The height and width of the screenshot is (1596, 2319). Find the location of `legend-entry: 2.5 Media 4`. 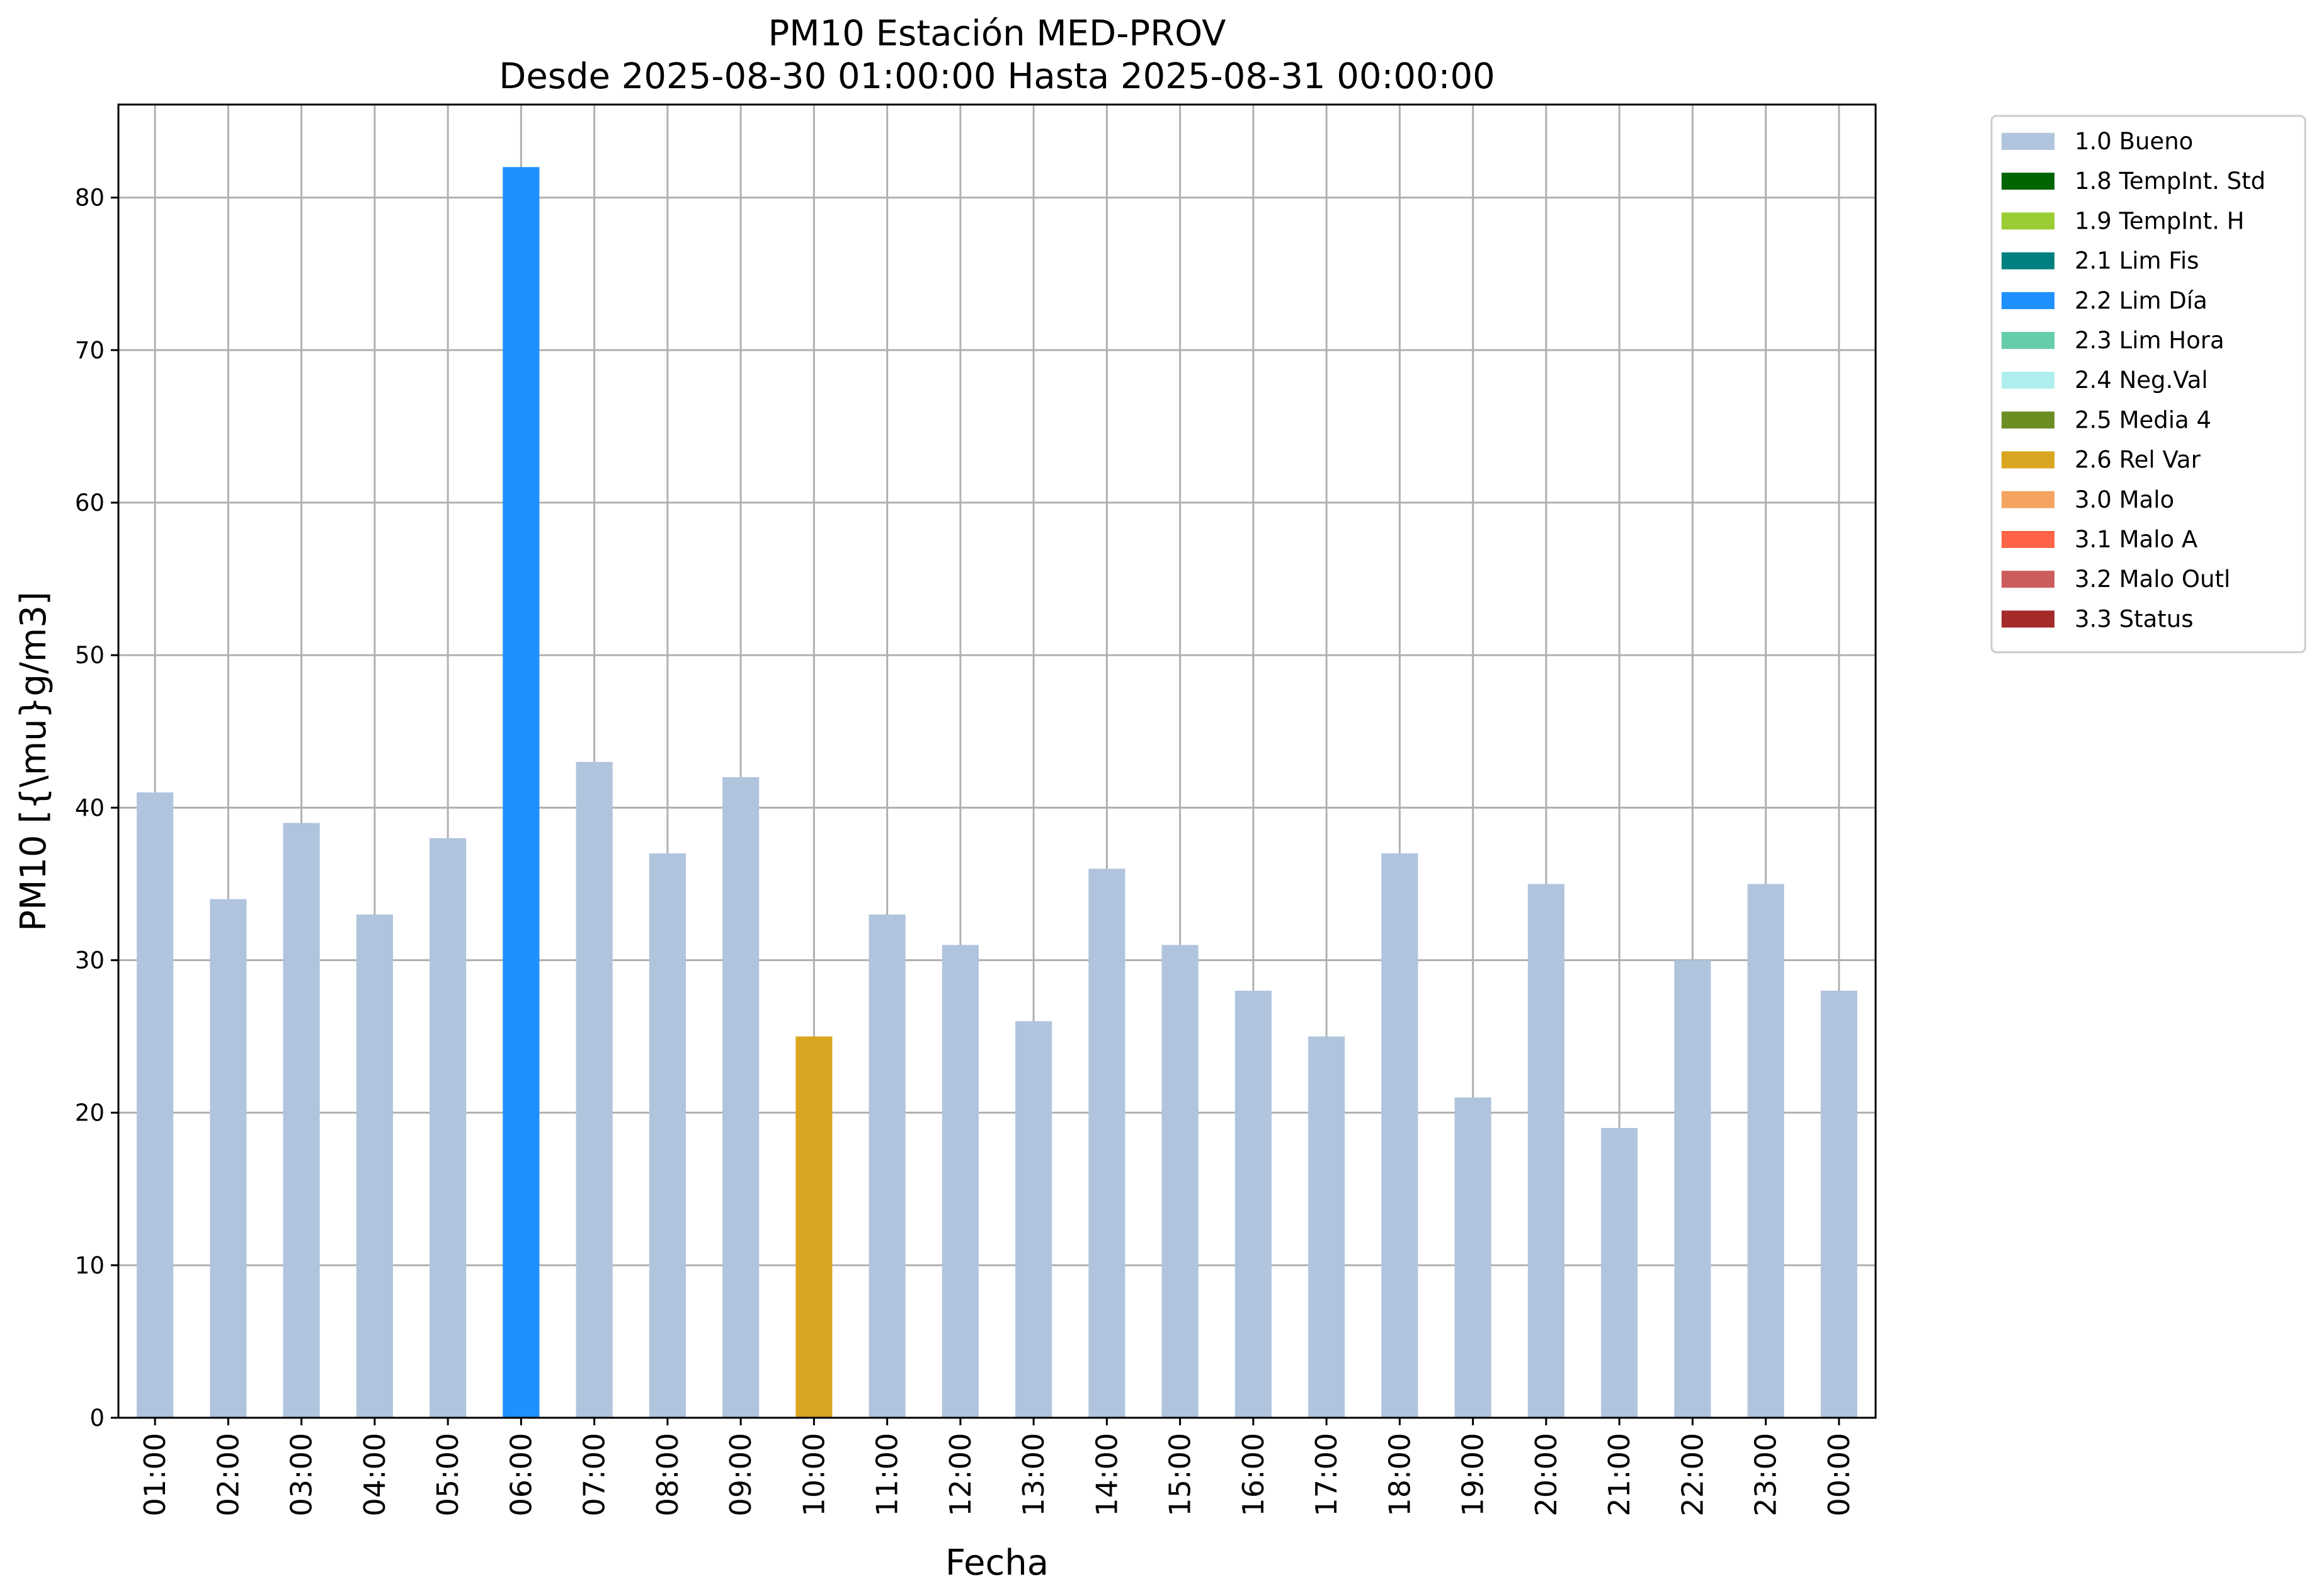

legend-entry: 2.5 Media 4 is located at coordinates (2143, 419).